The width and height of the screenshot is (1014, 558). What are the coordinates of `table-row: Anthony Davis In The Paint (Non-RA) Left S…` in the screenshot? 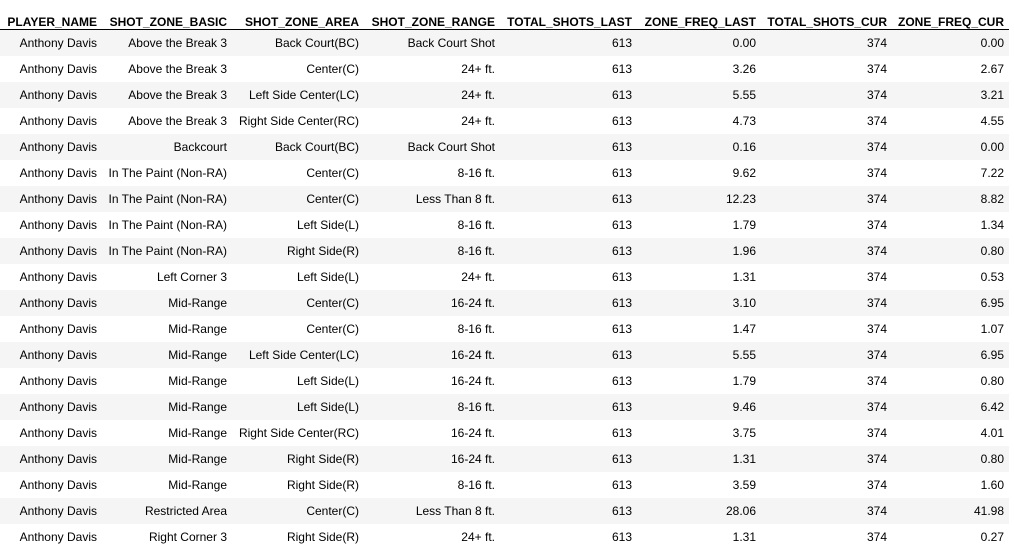 It's located at (504, 224).